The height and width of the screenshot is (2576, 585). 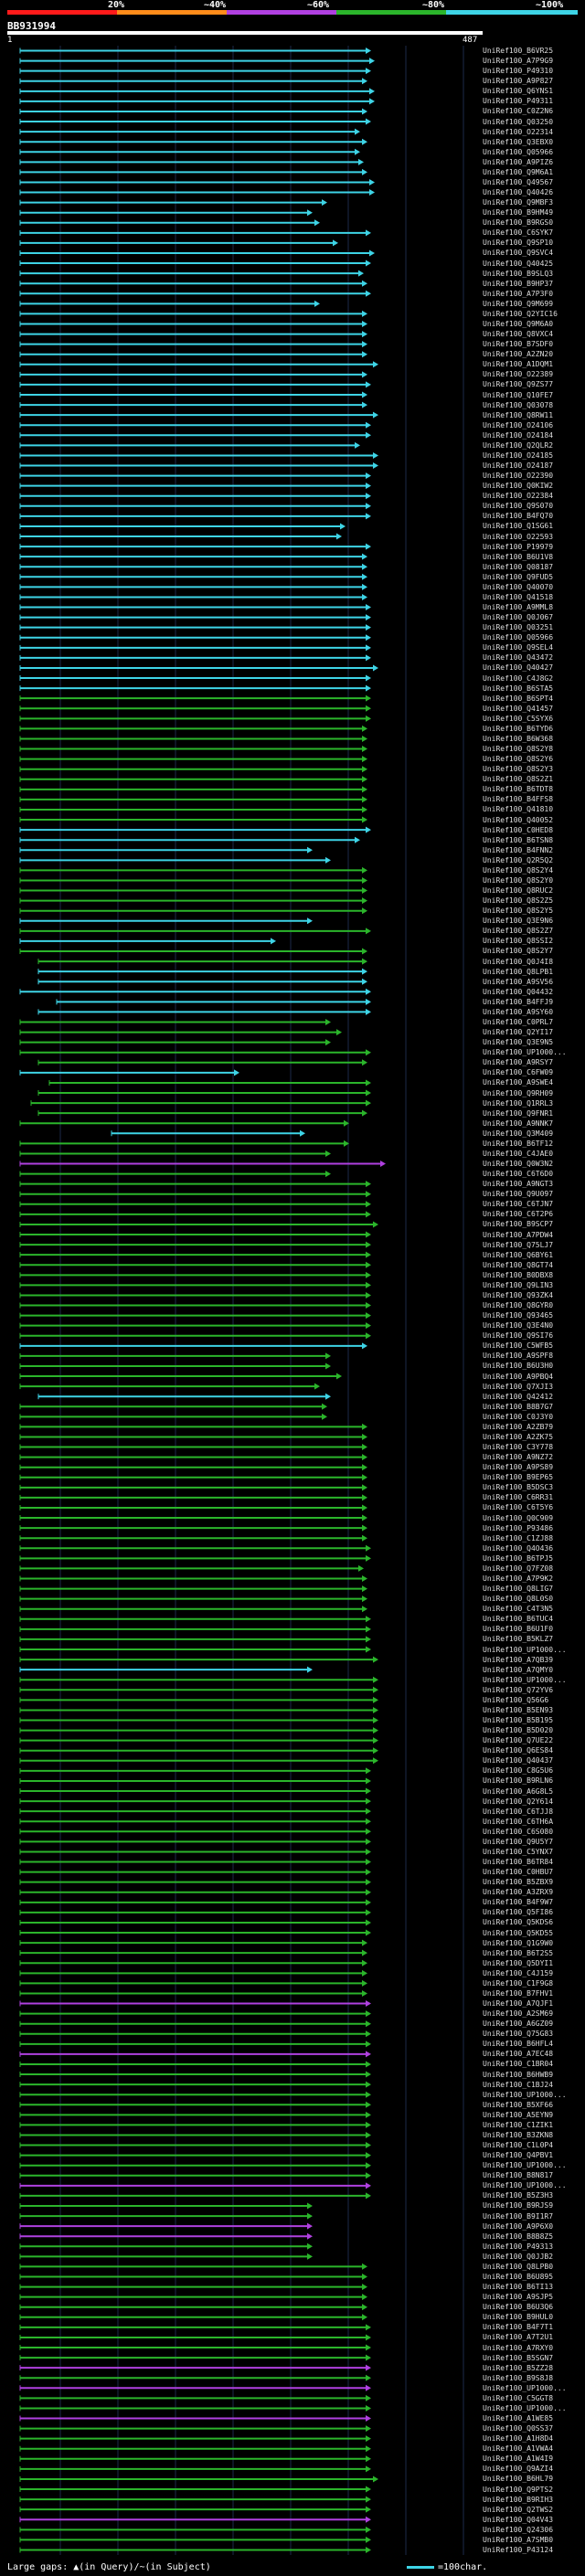 I want to click on hit-label: UniRef100_Q9U5Y7, so click(x=518, y=1841).